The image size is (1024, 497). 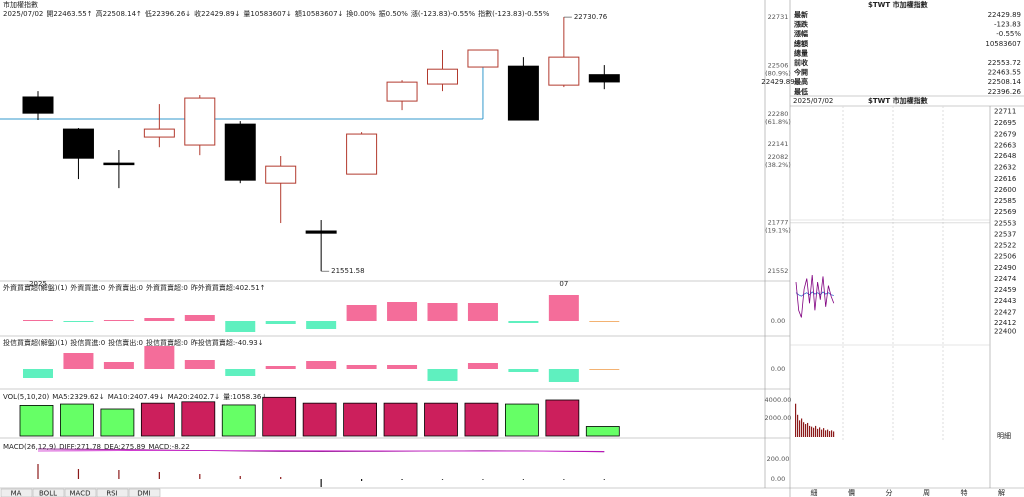 I want to click on intraday-tab: 解, so click(x=1001, y=492).